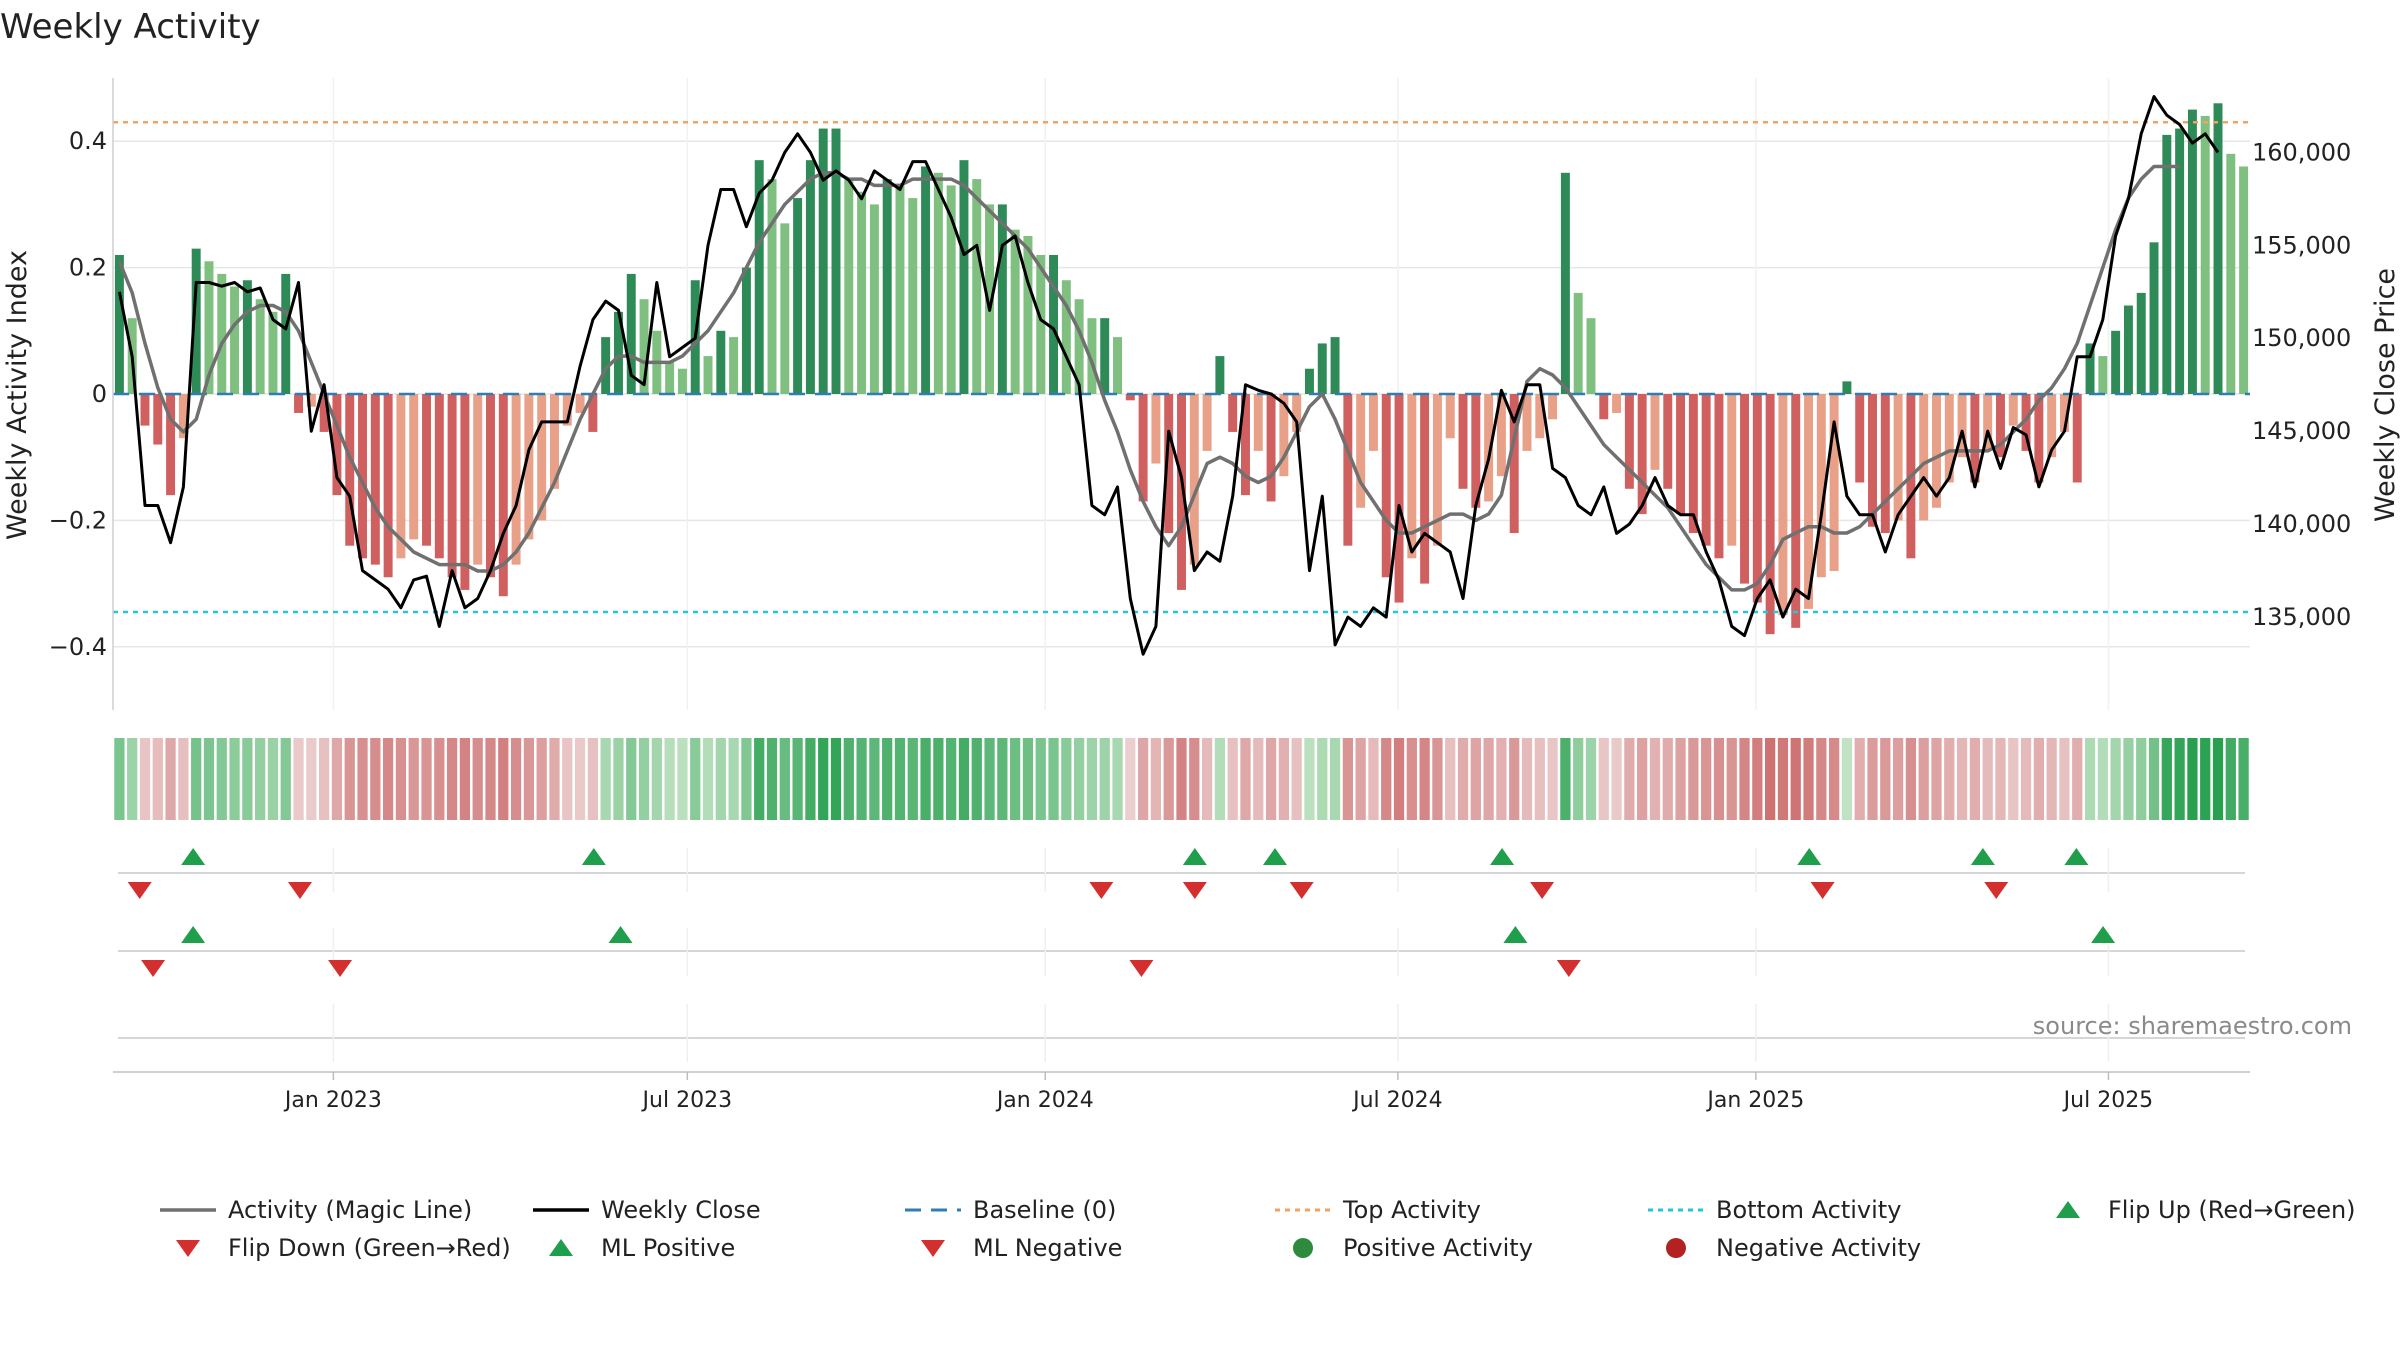  I want to click on legend-item: Weekly Close, so click(647, 1210).